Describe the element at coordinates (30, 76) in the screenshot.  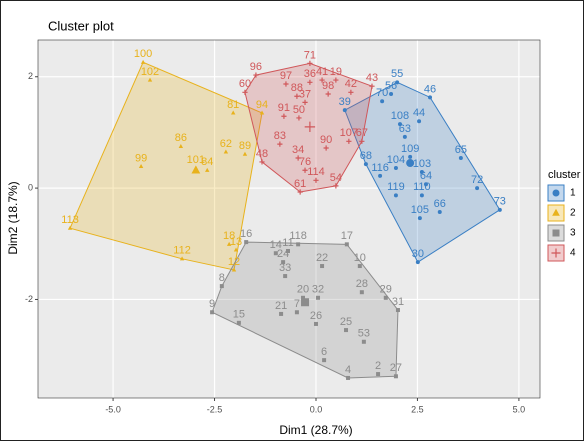
I see `y-tick-label: 2` at that location.